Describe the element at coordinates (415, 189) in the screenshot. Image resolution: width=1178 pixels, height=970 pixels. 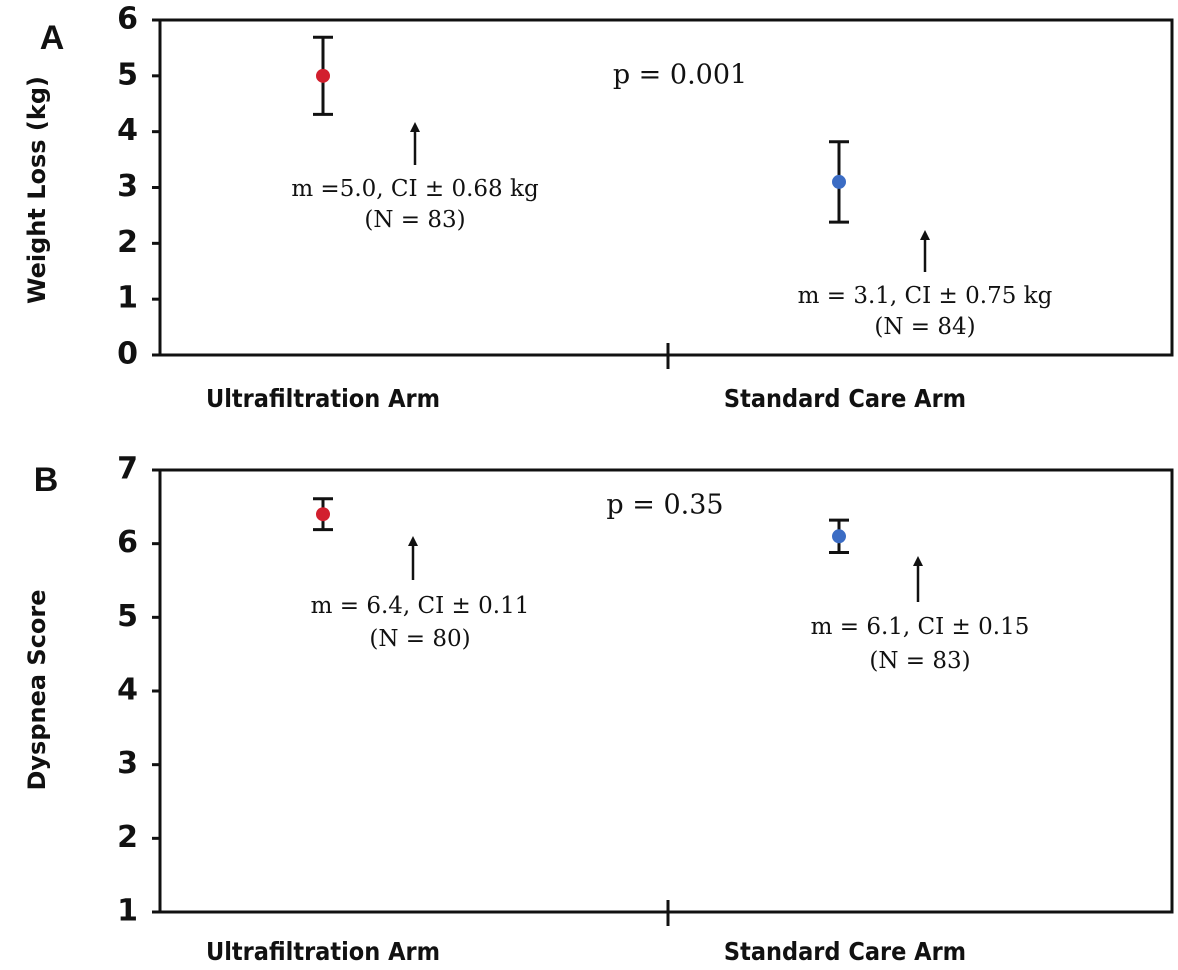
I see `annotation: m =5.0, CI ± 0.68 kg` at that location.